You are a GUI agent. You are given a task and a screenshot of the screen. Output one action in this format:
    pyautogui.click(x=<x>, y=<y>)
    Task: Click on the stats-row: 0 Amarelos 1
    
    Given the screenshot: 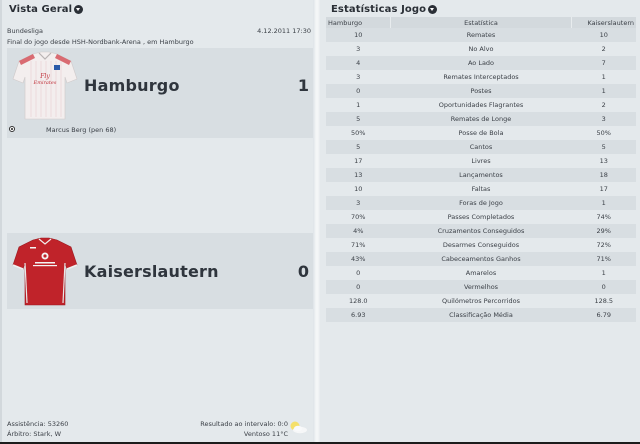 What is the action you would take?
    pyautogui.click(x=481, y=273)
    